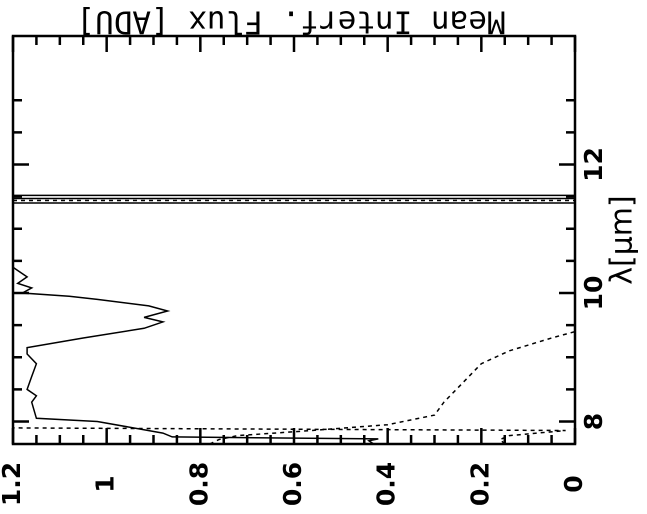  Describe the element at coordinates (622, 239) in the screenshot. I see `x-axis-title: λ[μm]` at that location.